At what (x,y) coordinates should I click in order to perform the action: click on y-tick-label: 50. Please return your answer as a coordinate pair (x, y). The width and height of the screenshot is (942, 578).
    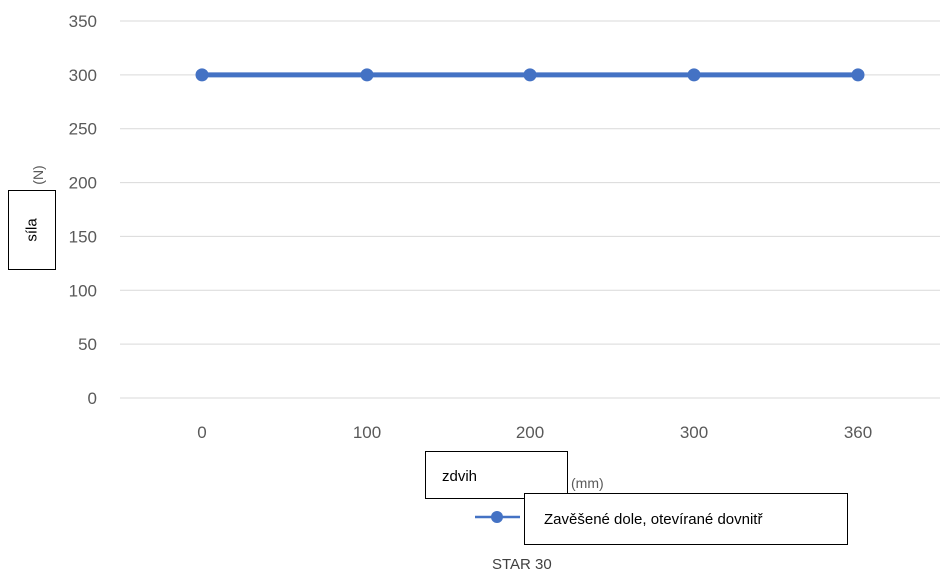
    Looking at the image, I should click on (87, 344).